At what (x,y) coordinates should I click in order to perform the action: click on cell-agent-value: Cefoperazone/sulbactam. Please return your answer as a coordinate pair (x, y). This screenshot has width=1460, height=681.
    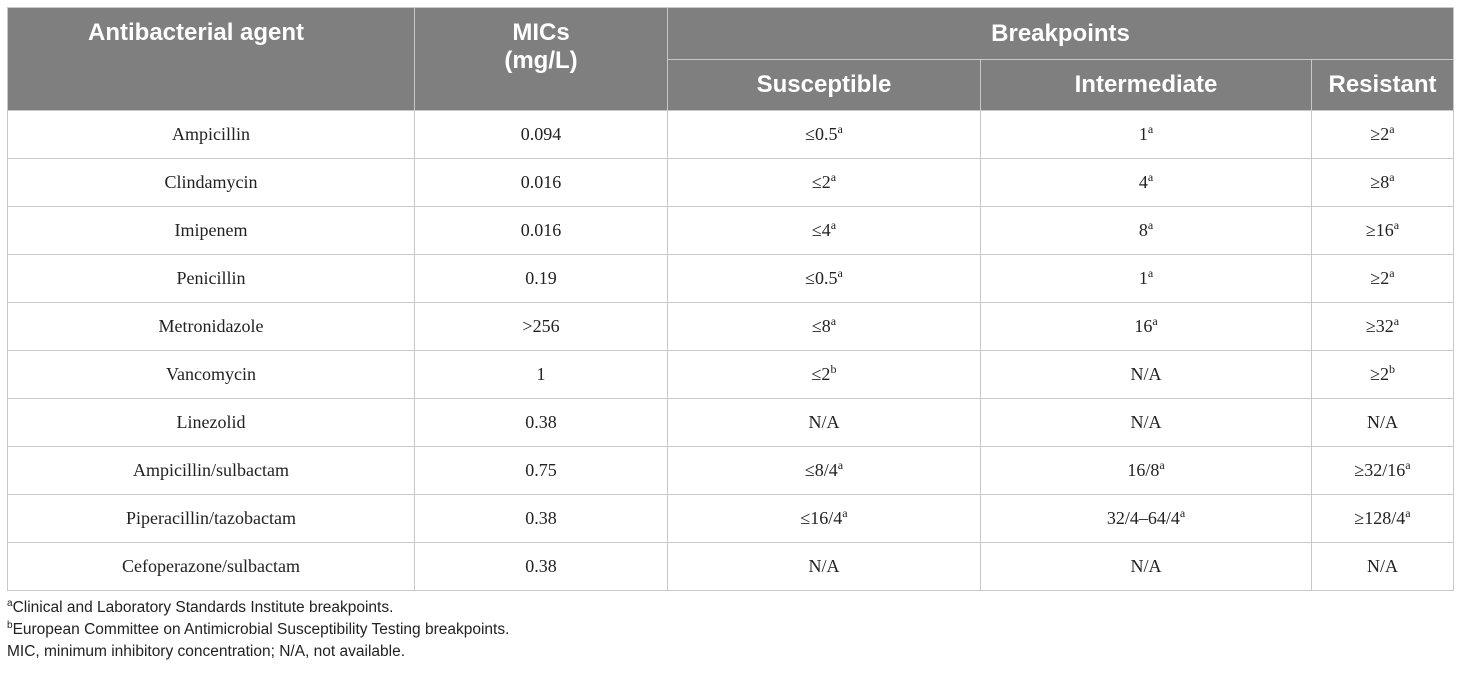
    Looking at the image, I should click on (211, 566).